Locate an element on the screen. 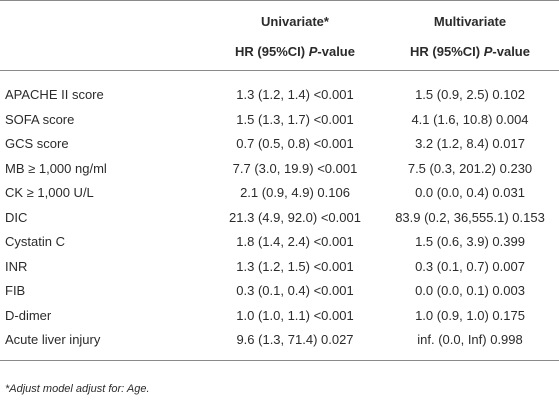  row-label: INR is located at coordinates (16, 266).